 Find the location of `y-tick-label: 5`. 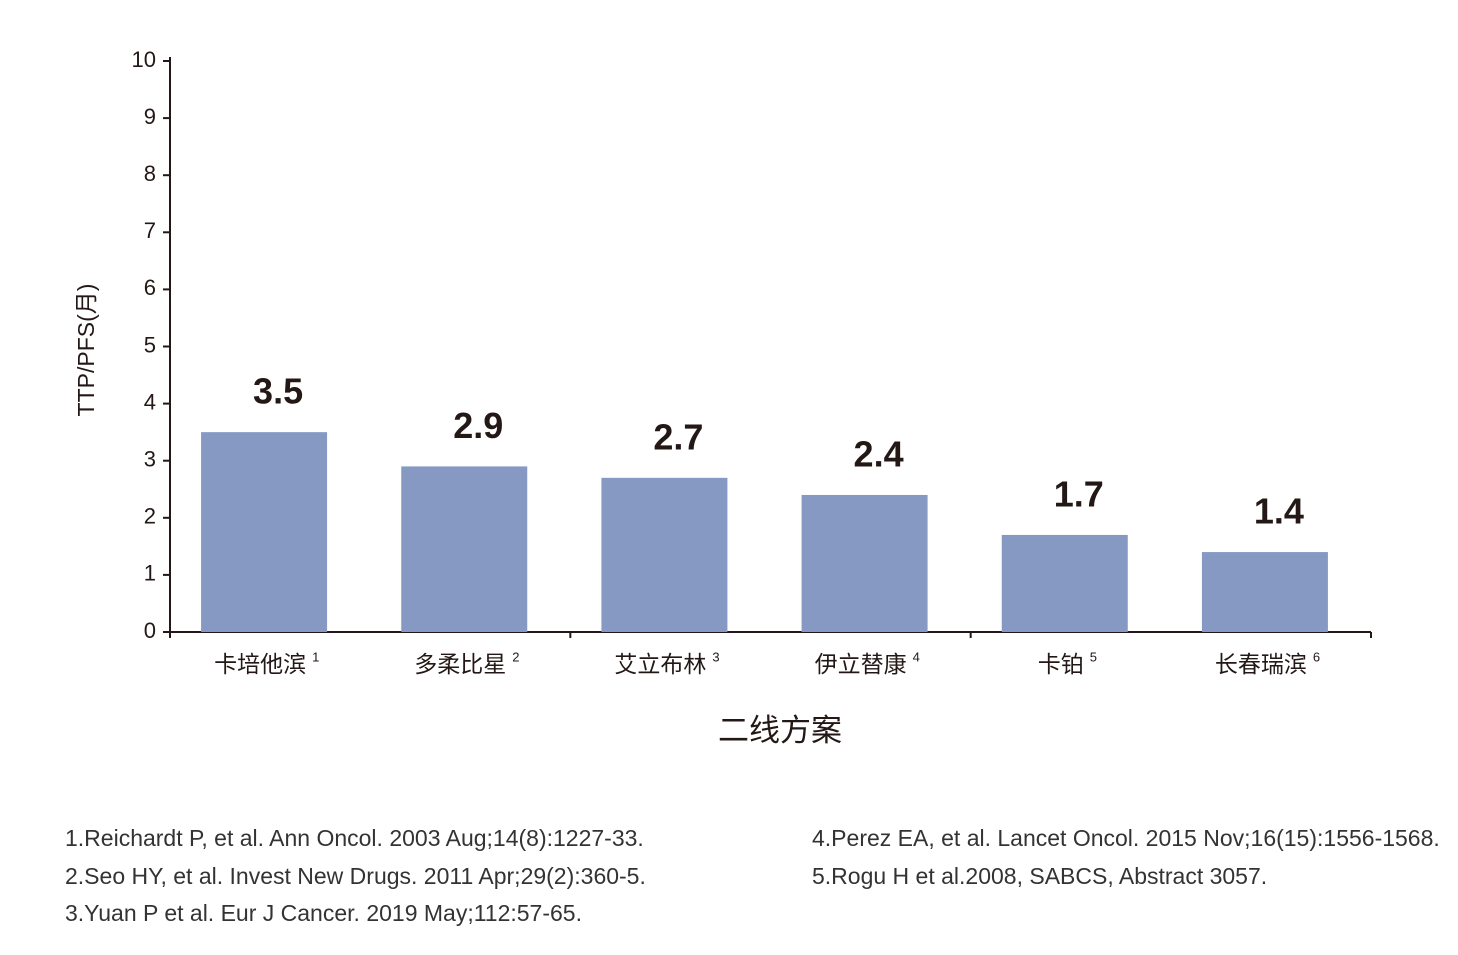

y-tick-label: 5 is located at coordinates (150, 344).